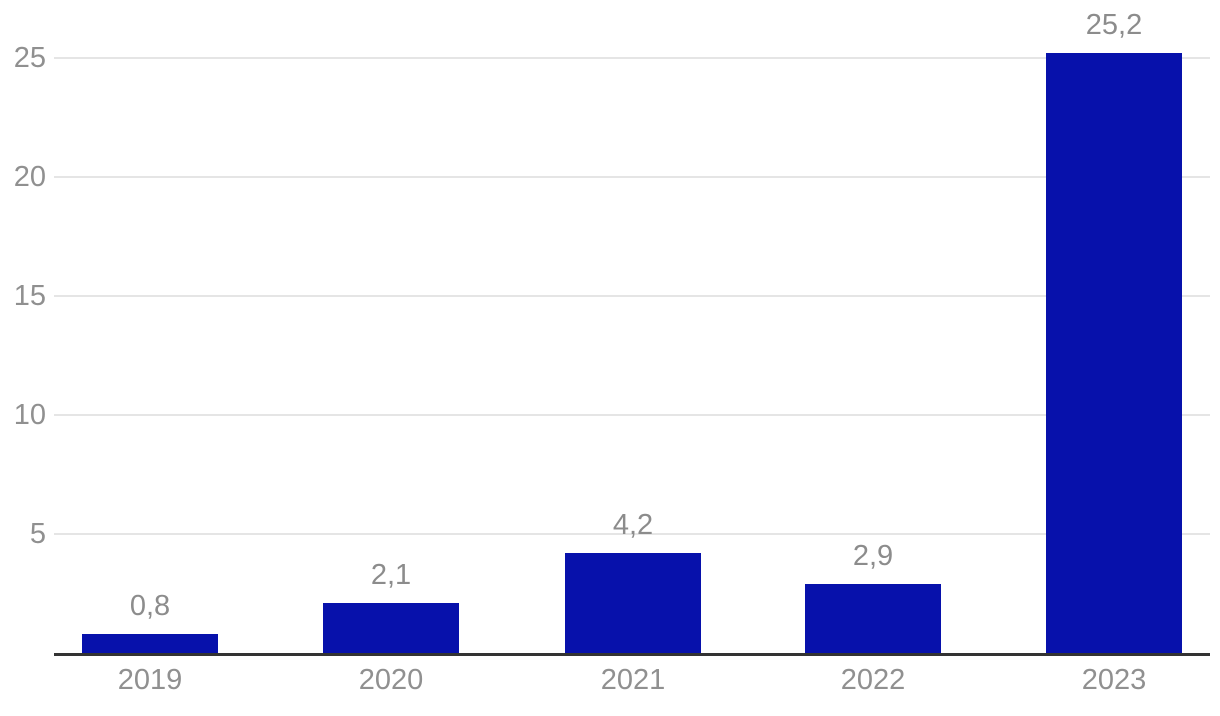 This screenshot has height=716, width=1220. What do you see at coordinates (150, 680) in the screenshot?
I see `x-axis-tick-label: 2019` at bounding box center [150, 680].